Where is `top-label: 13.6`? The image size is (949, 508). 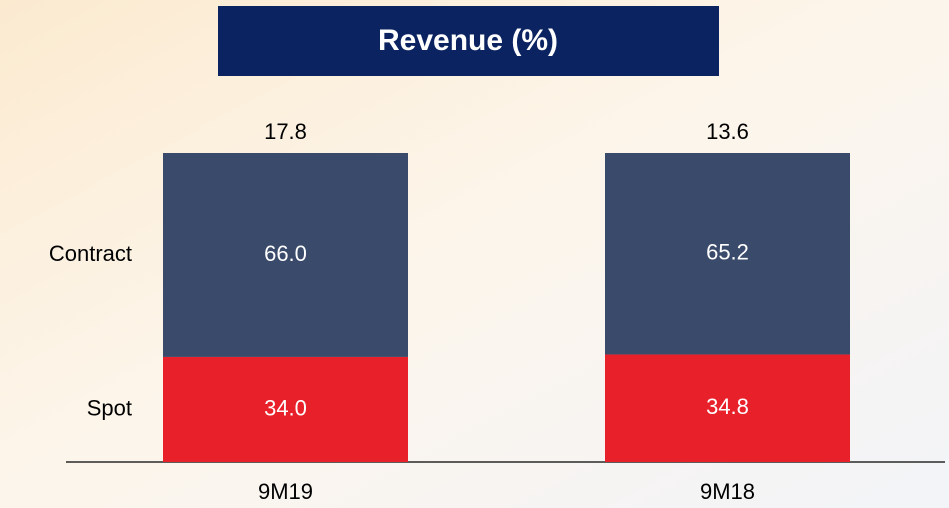
top-label: 13.6 is located at coordinates (727, 131).